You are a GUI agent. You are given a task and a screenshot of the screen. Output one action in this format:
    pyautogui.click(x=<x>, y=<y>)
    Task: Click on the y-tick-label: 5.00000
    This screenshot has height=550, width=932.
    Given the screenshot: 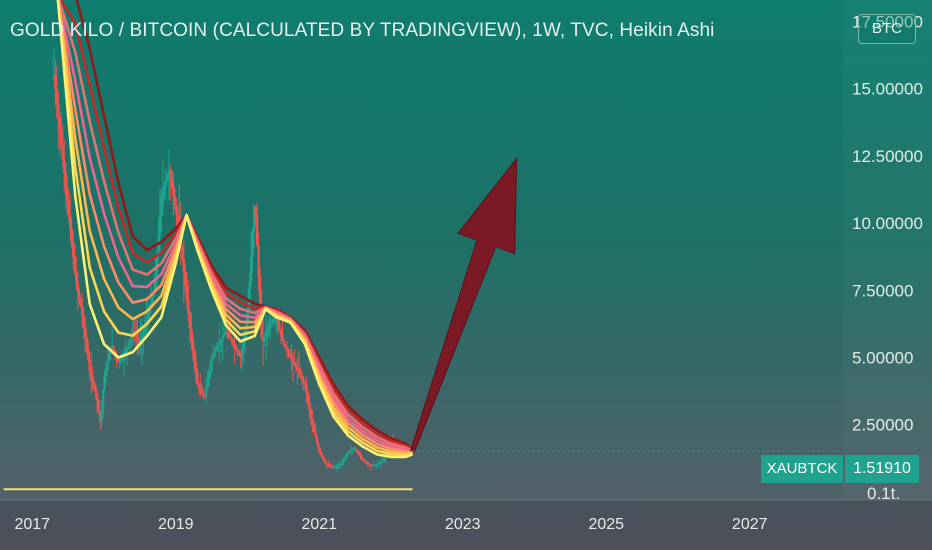 What is the action you would take?
    pyautogui.click(x=882, y=358)
    